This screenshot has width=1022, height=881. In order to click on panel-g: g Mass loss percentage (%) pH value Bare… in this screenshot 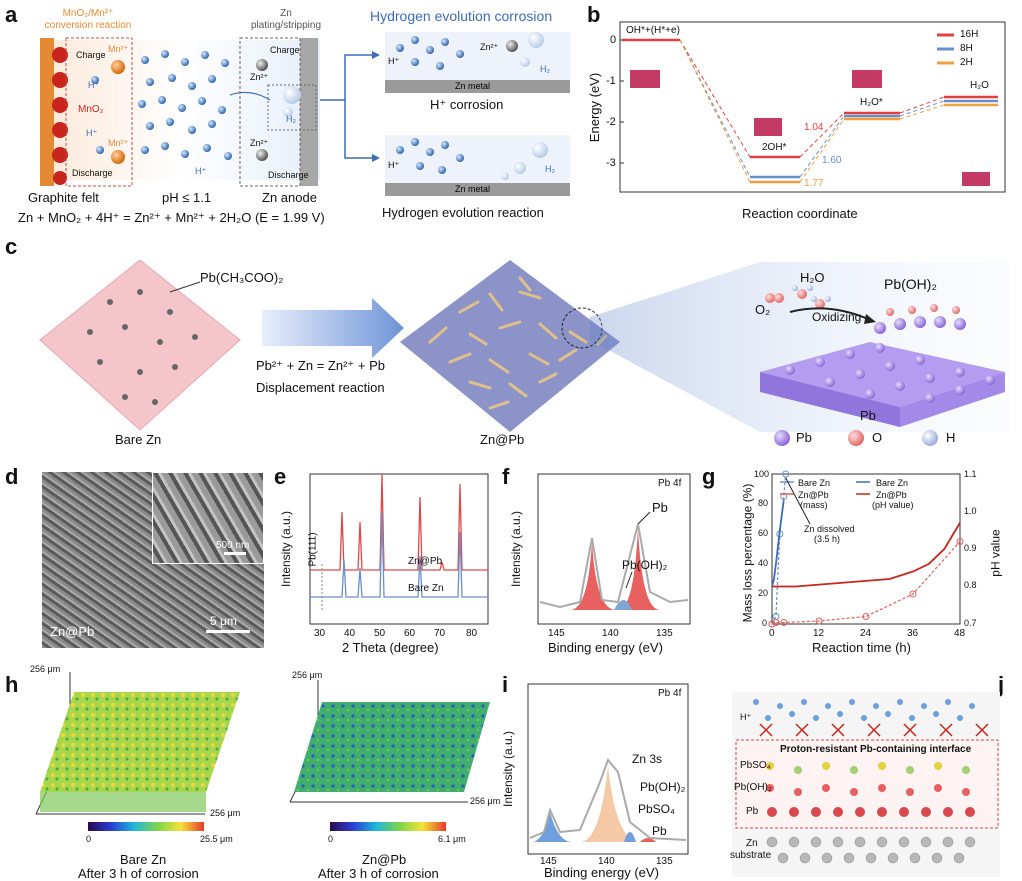, I will do `click(861, 559)`.